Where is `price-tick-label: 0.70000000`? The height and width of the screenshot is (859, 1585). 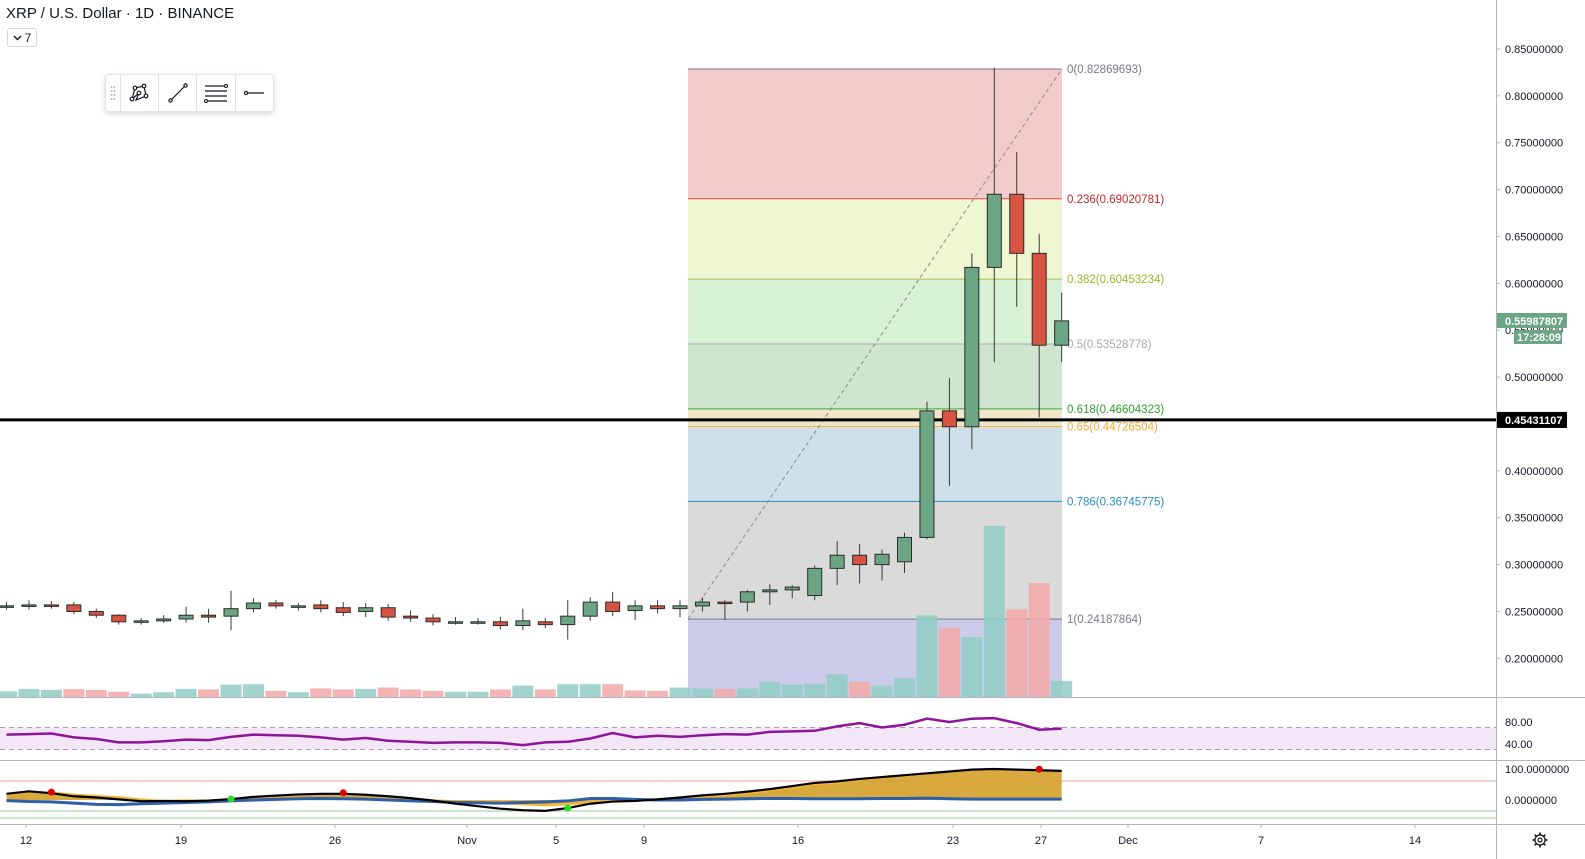 price-tick-label: 0.70000000 is located at coordinates (1534, 191).